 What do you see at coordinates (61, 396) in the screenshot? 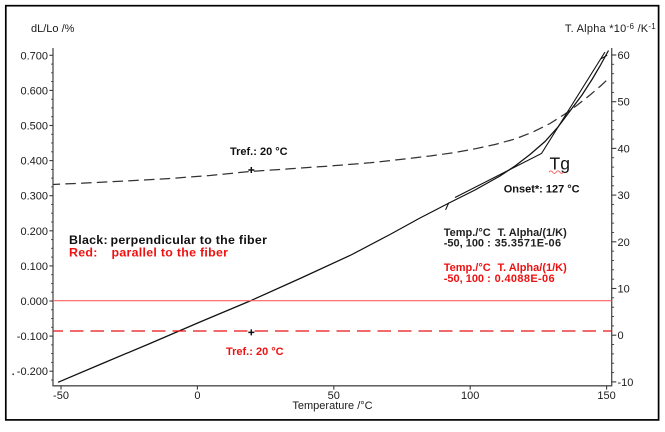
I see `svg-text: -50` at bounding box center [61, 396].